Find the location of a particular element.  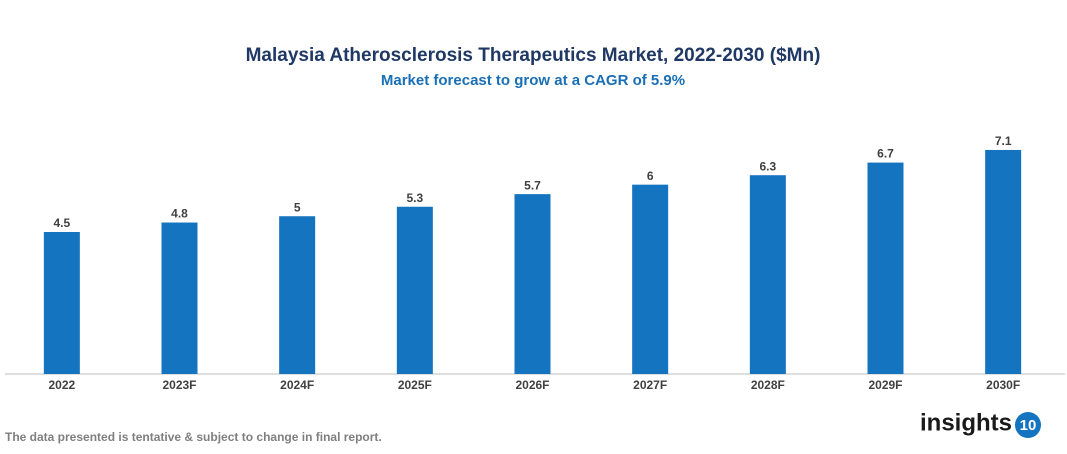

logo-badge: 10 is located at coordinates (1028, 425).